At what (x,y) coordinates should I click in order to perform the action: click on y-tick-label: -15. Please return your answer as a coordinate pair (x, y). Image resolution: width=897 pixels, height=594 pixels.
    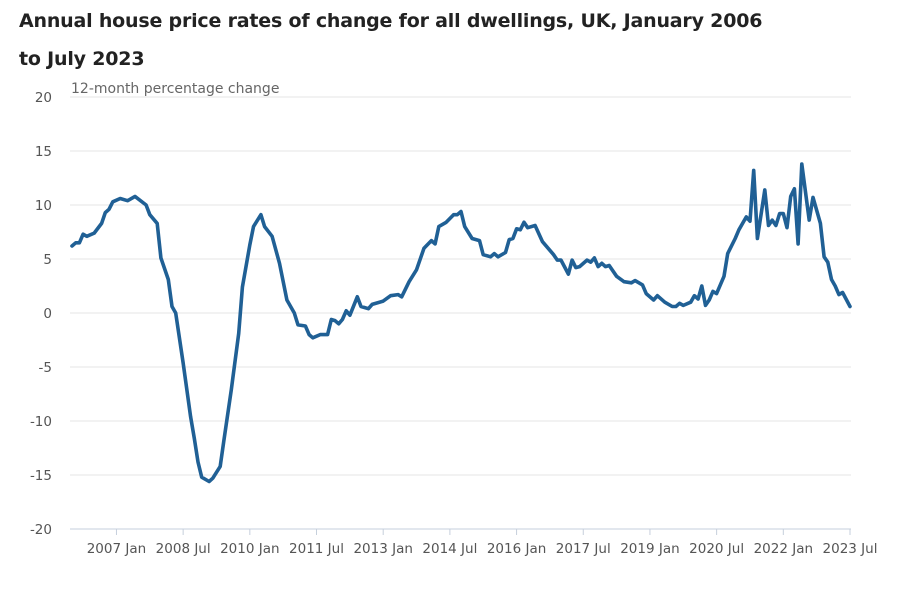
    Looking at the image, I should click on (41, 476).